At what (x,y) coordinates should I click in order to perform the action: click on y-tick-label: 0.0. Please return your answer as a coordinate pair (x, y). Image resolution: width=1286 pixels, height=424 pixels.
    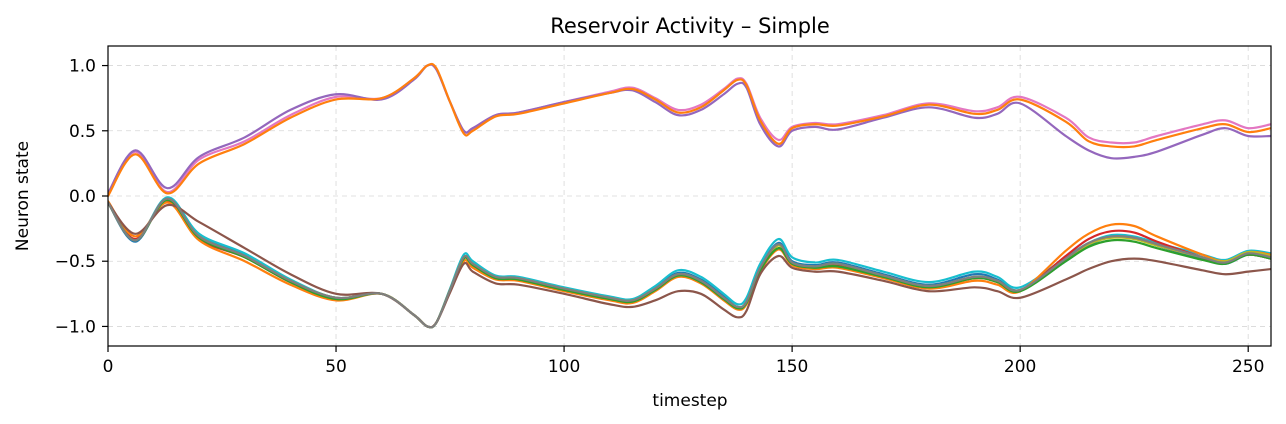
    Looking at the image, I should click on (82, 197).